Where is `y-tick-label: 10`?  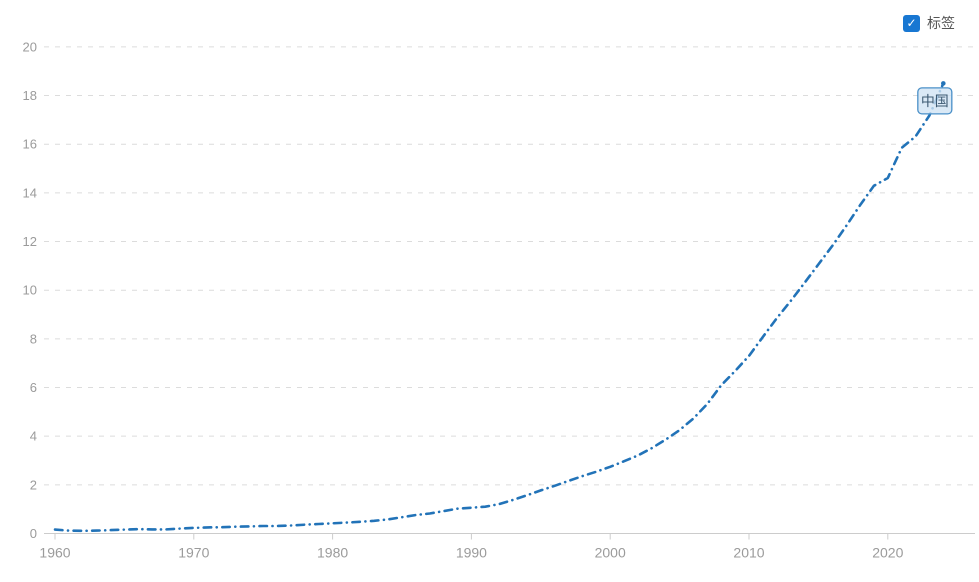
y-tick-label: 10 is located at coordinates (30, 290).